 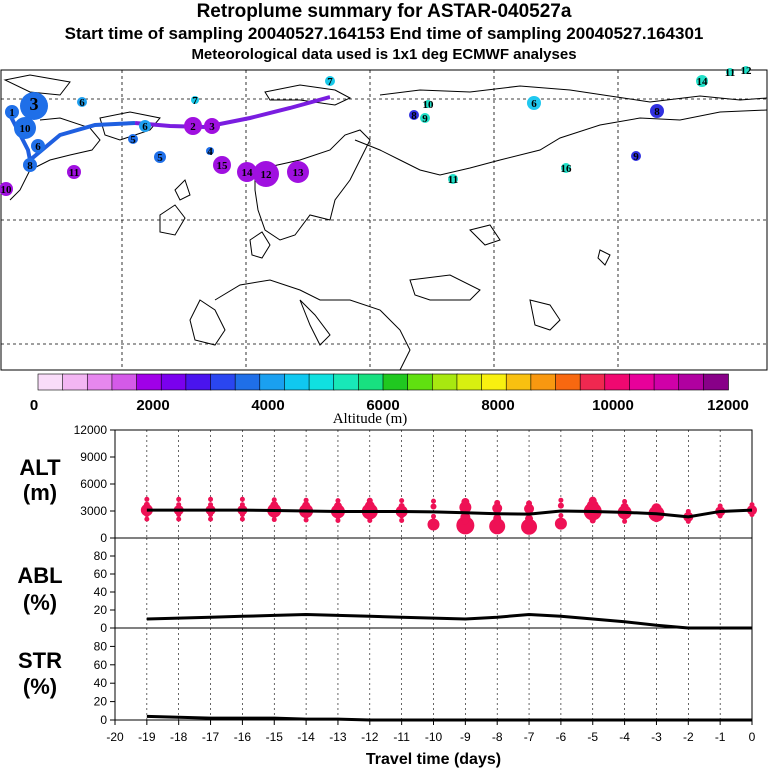 I want to click on x-tick-label: -12, so click(x=370, y=737).